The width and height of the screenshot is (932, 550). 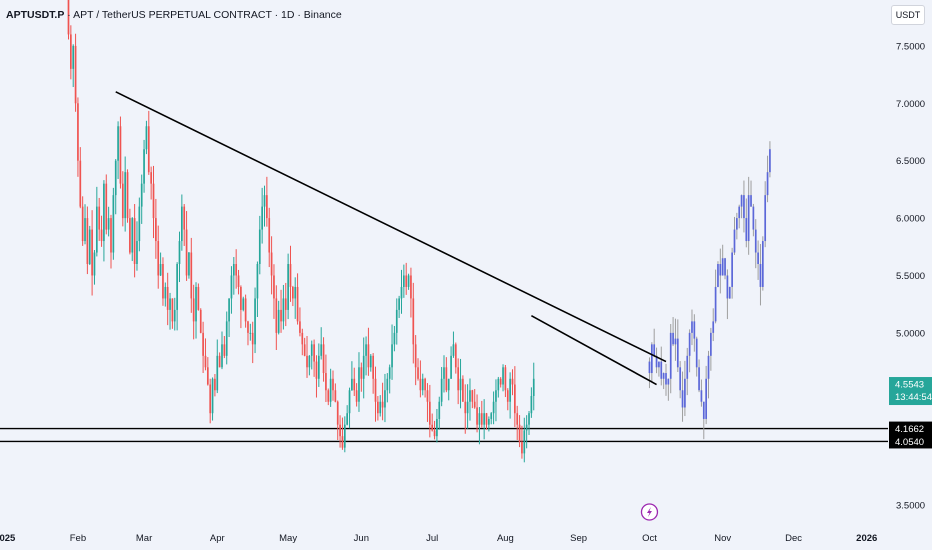 What do you see at coordinates (649, 512) in the screenshot?
I see `event-marker` at bounding box center [649, 512].